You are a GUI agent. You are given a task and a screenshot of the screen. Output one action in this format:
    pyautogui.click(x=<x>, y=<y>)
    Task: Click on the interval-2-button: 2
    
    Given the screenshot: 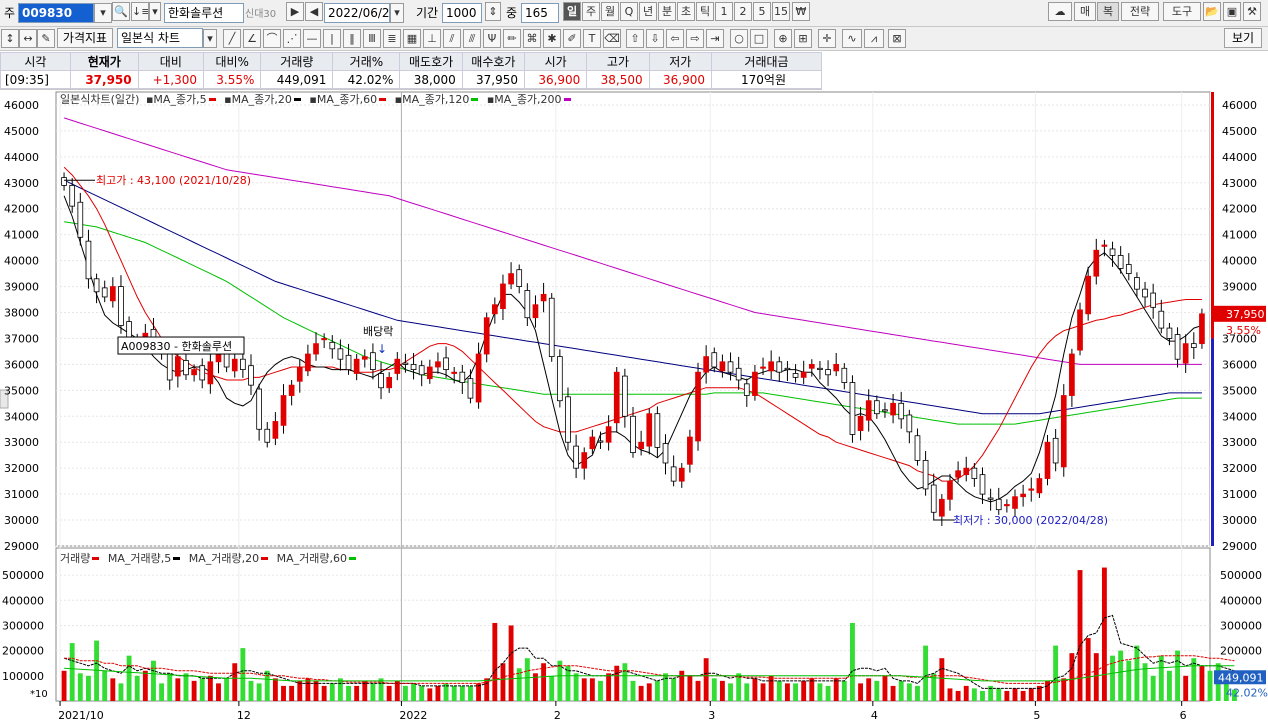 What is the action you would take?
    pyautogui.click(x=743, y=11)
    